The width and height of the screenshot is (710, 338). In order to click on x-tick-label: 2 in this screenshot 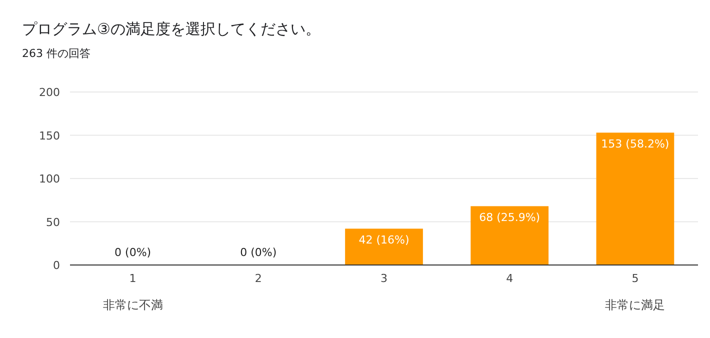, I will do `click(258, 278)`.